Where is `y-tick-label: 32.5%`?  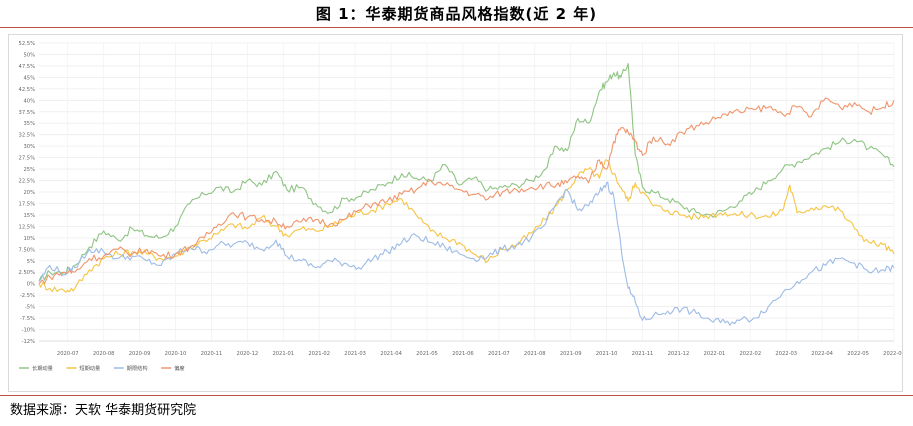
y-tick-label: 32.5% is located at coordinates (27, 136).